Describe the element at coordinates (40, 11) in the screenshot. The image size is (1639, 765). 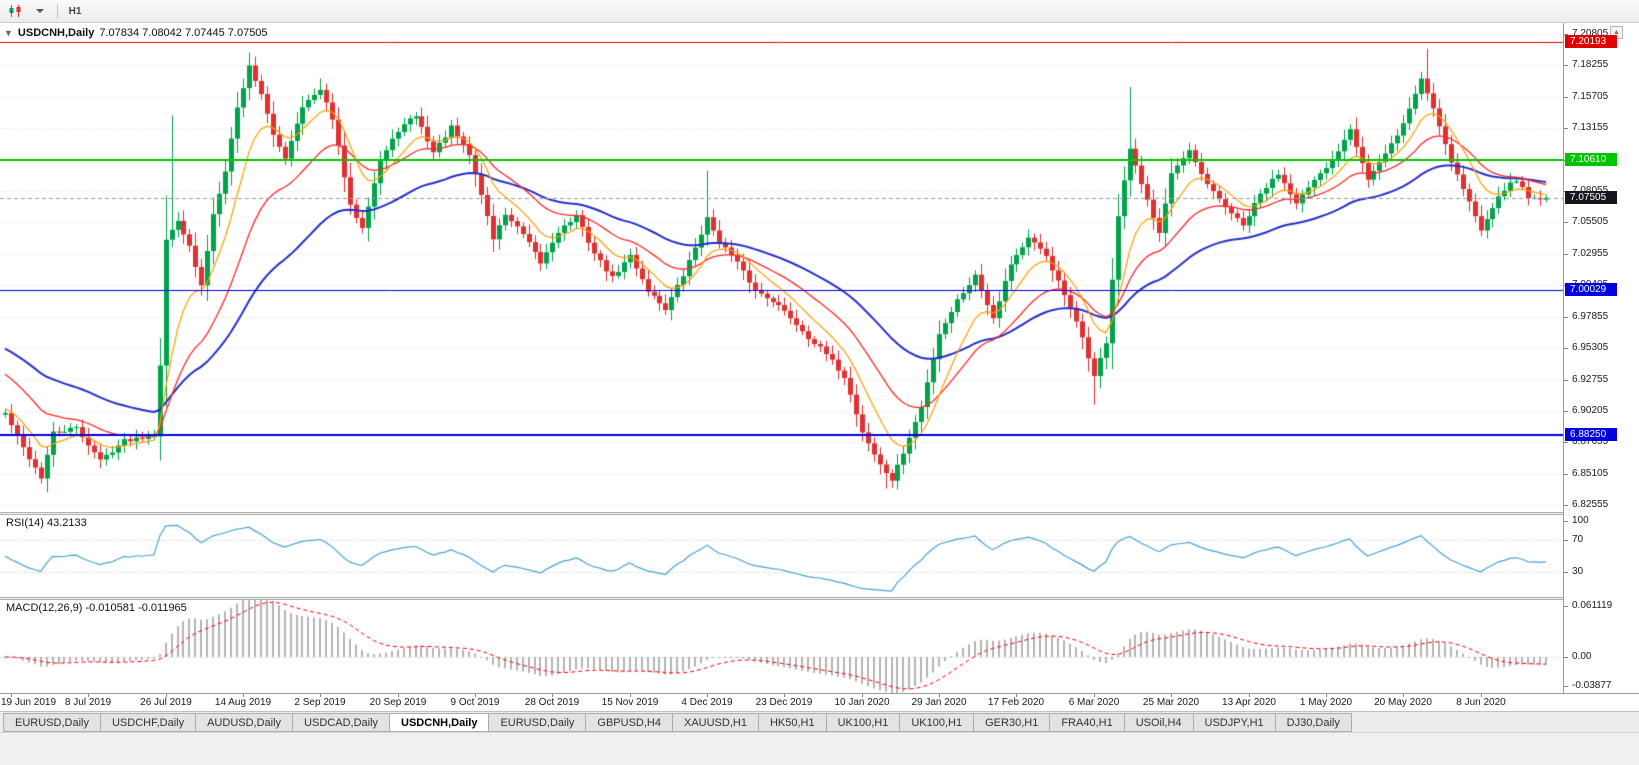
I see `chart-type-dropdown-icon` at that location.